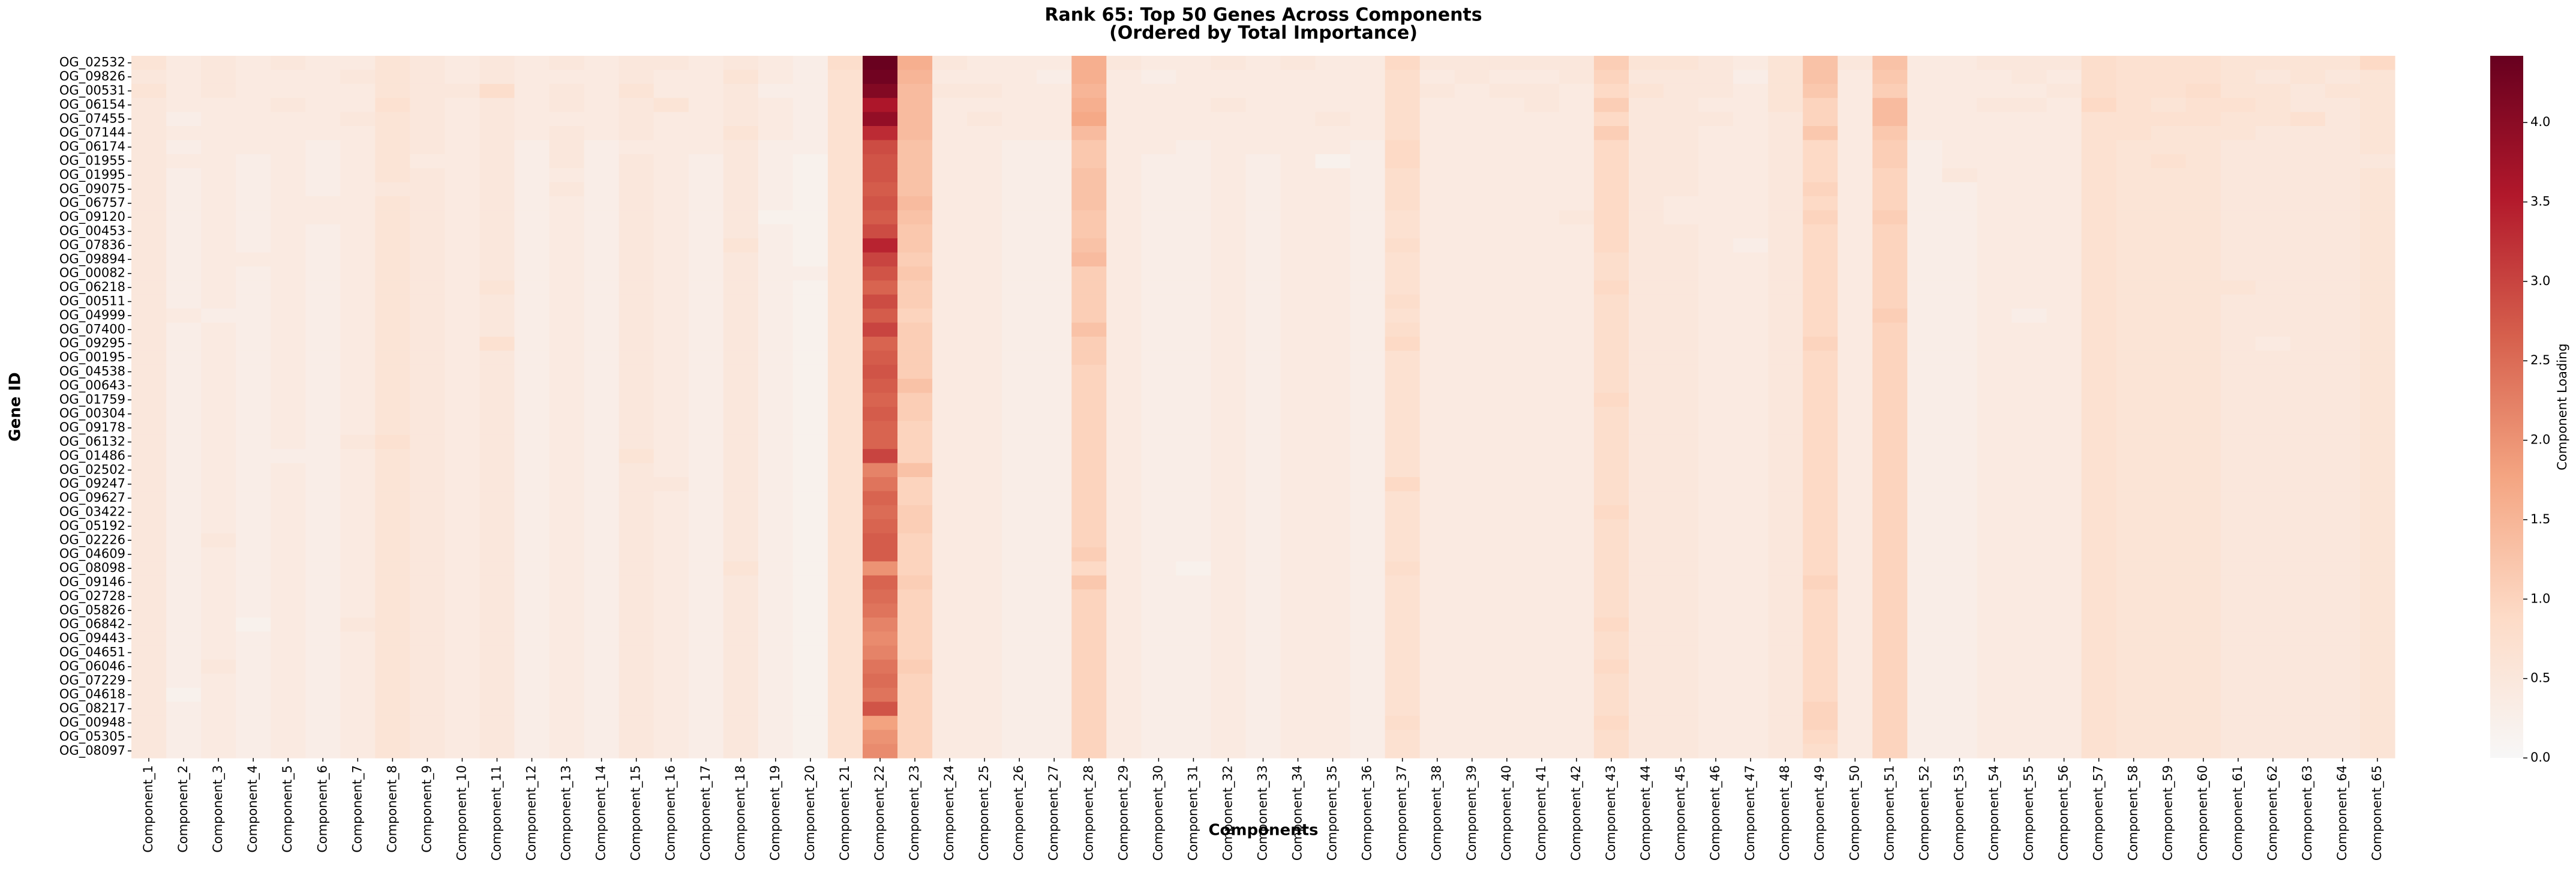  What do you see at coordinates (2540, 122) in the screenshot?
I see `colorbar-tick-label: 4.0` at bounding box center [2540, 122].